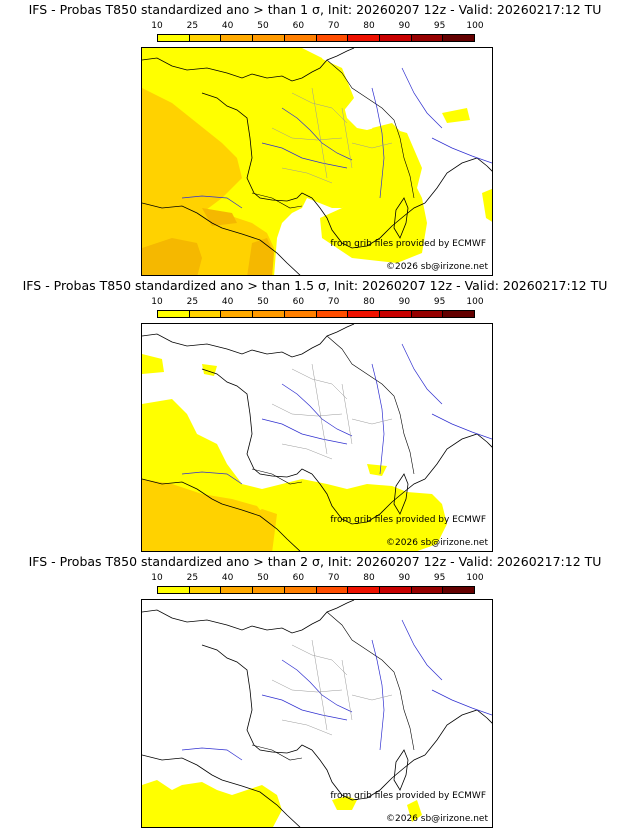 The image size is (630, 828). I want to click on colorbar, so click(316, 590).